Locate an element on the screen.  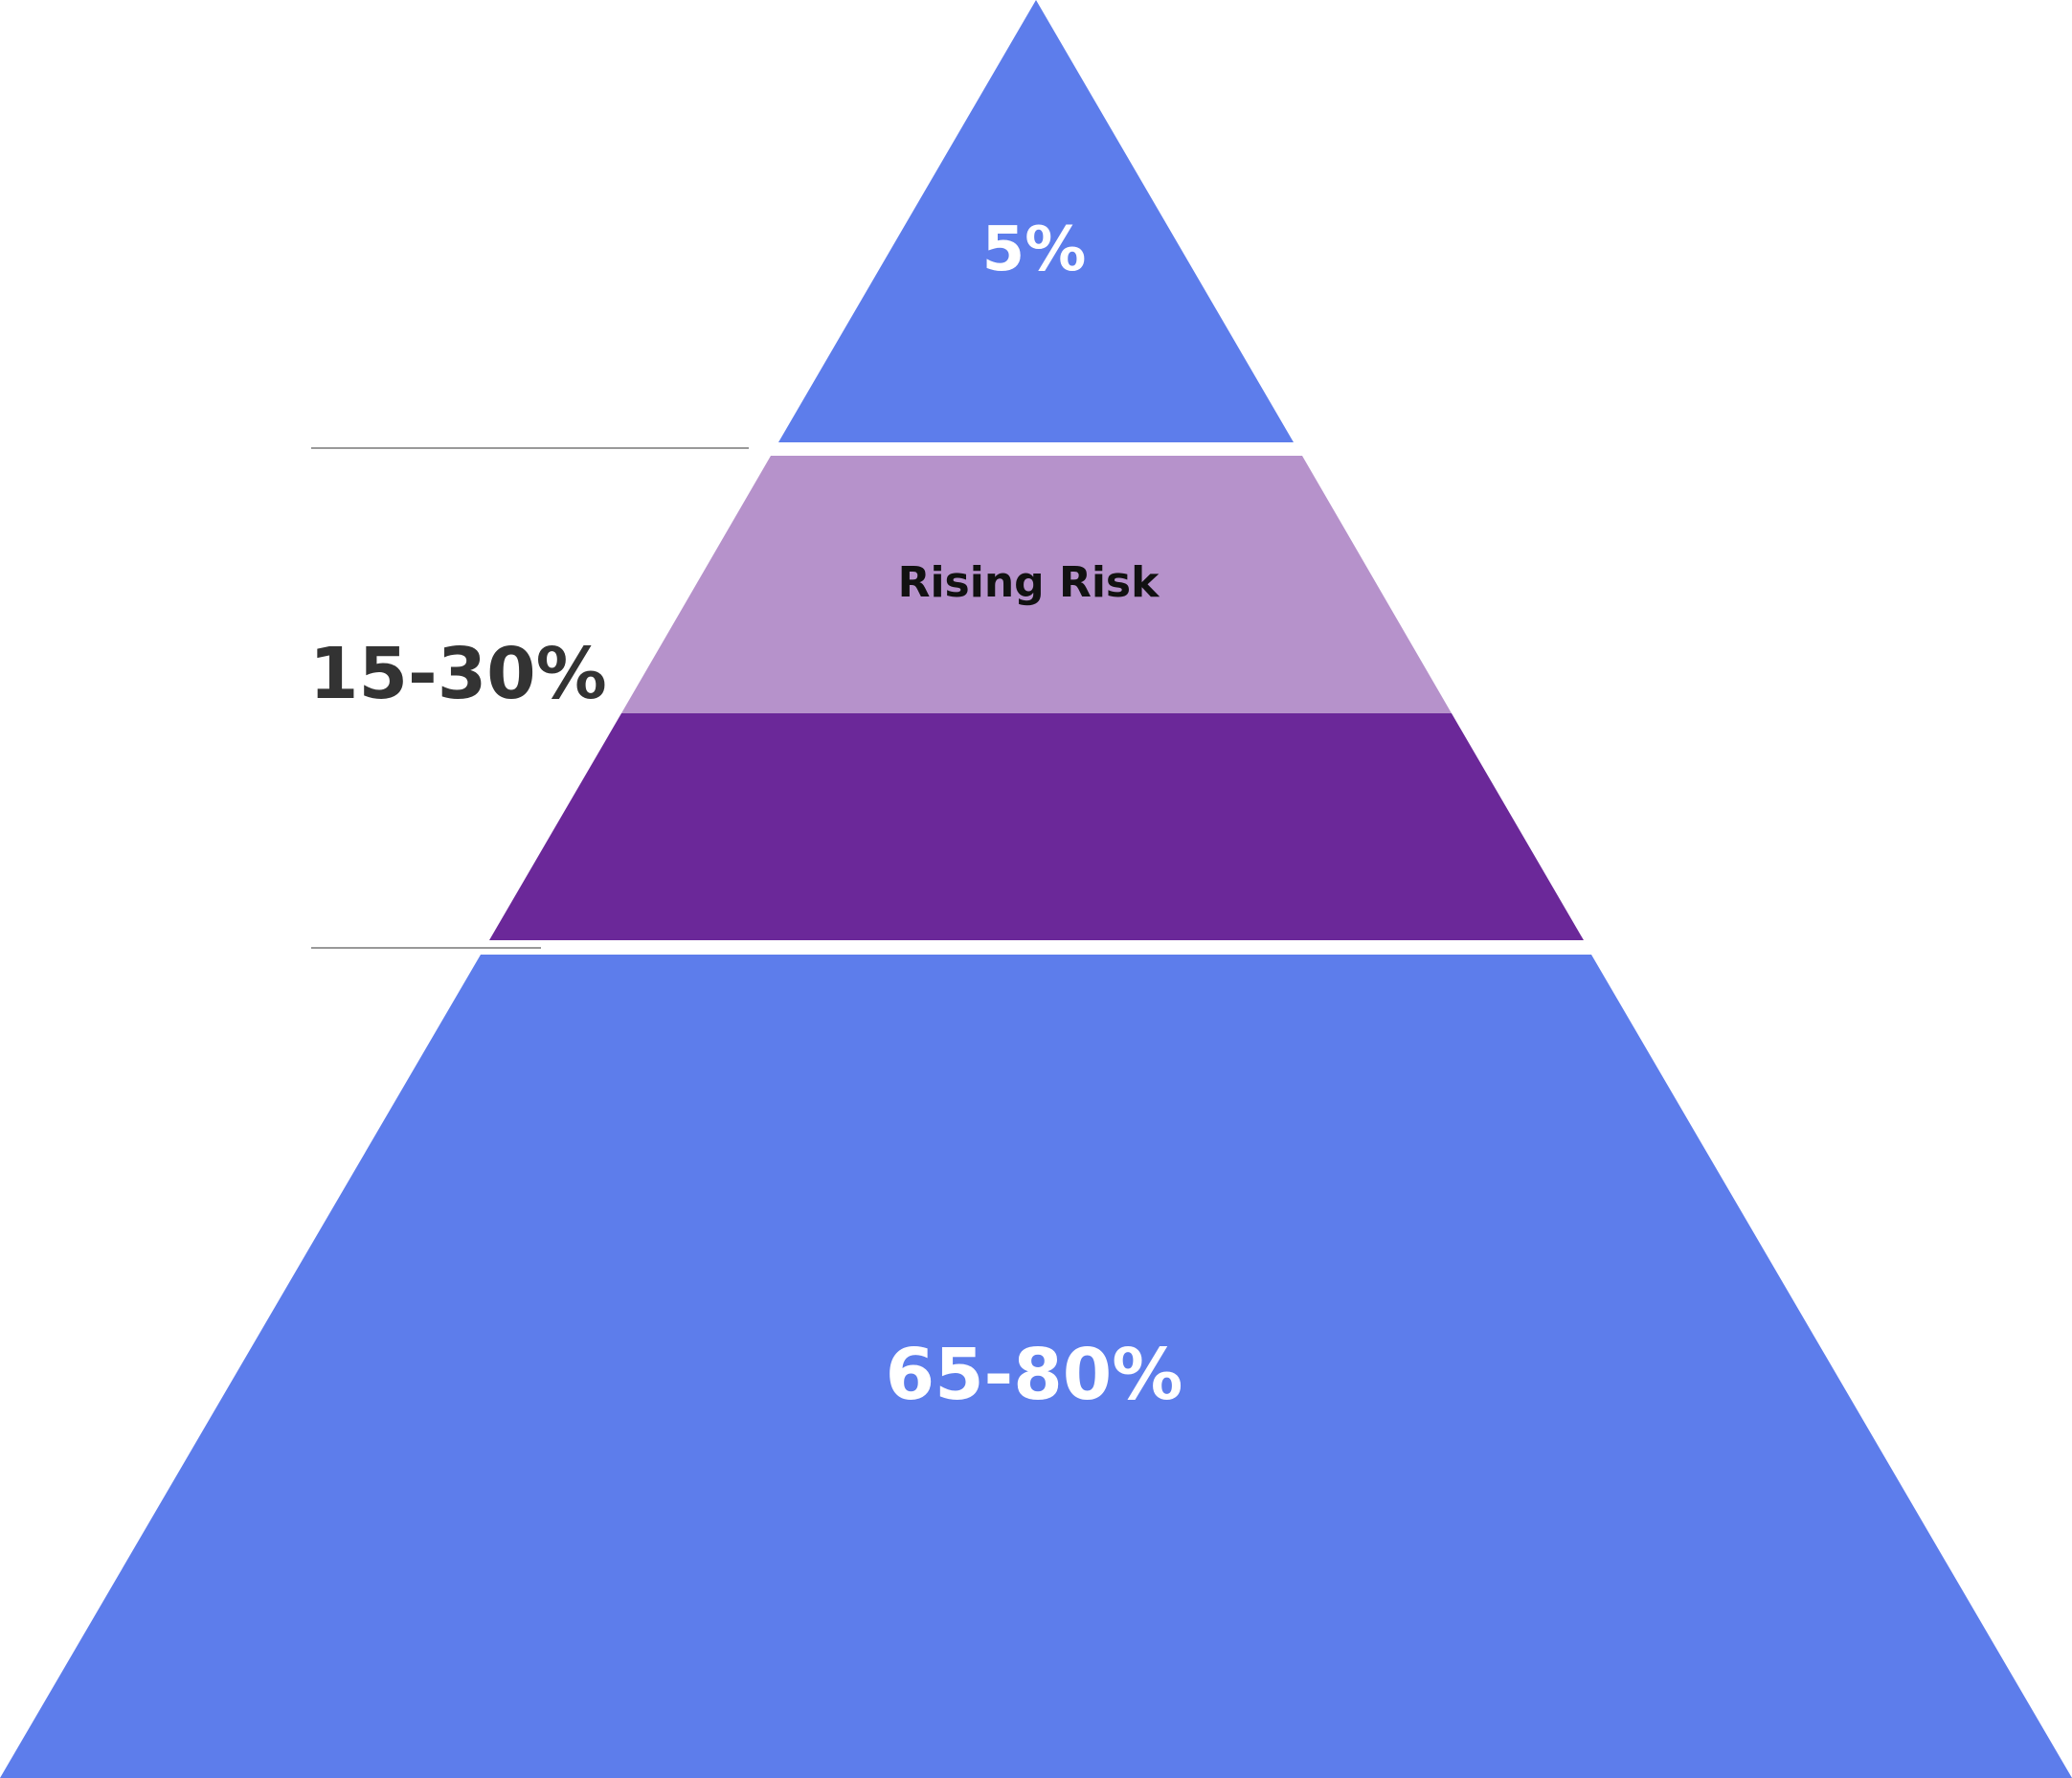
side-range-label: 15-30% is located at coordinates (458, 674).